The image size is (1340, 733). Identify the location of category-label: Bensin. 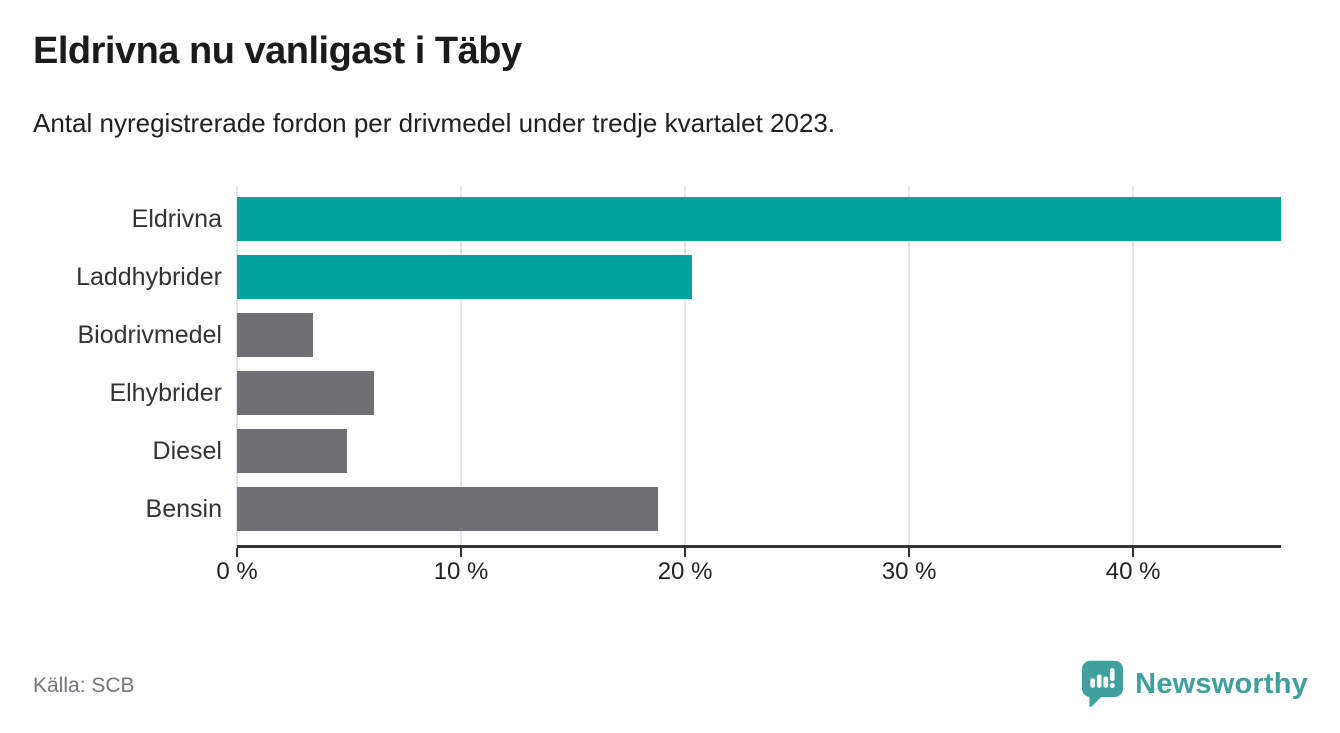
(183, 509).